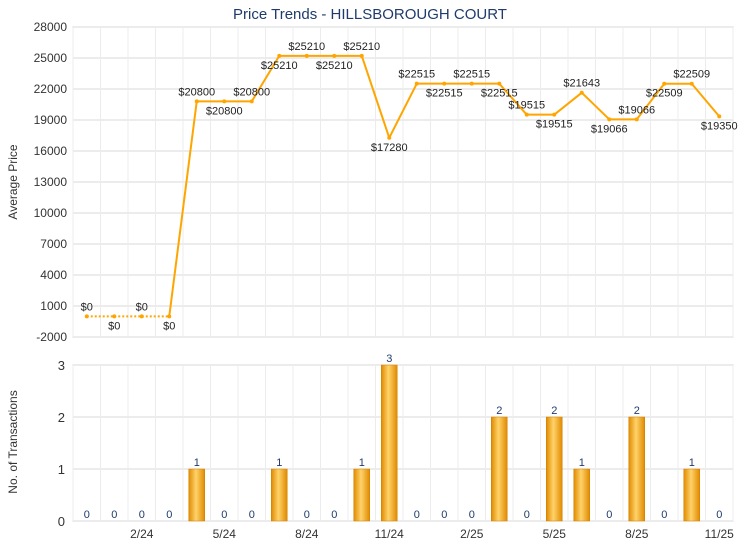  Describe the element at coordinates (53, 244) in the screenshot. I see `price-y-tick-label: 7000` at that location.